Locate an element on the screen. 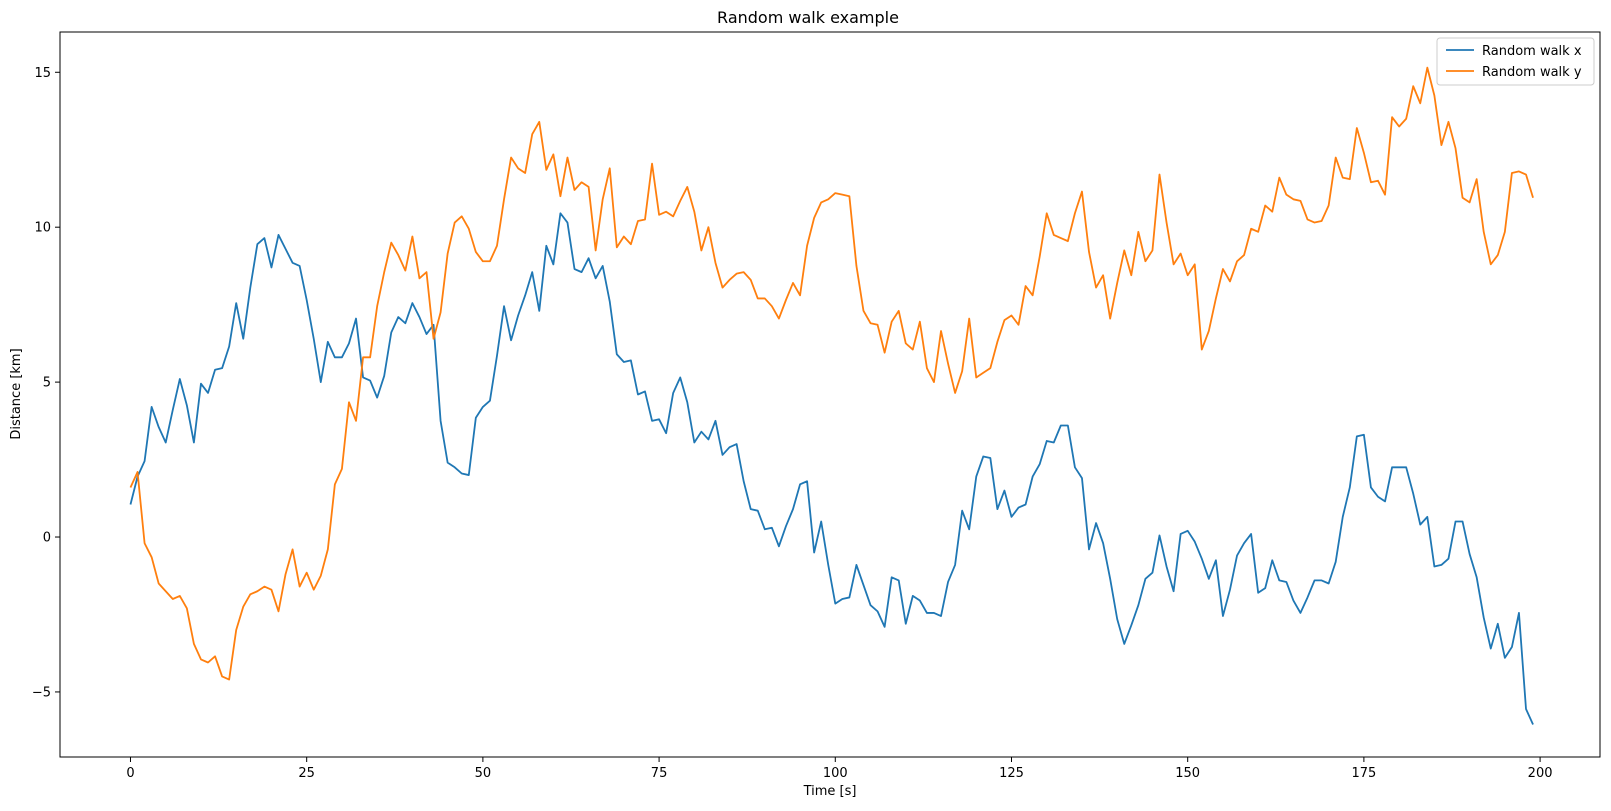  y-axis: −5 0 5 10 15 is located at coordinates (46, 383).